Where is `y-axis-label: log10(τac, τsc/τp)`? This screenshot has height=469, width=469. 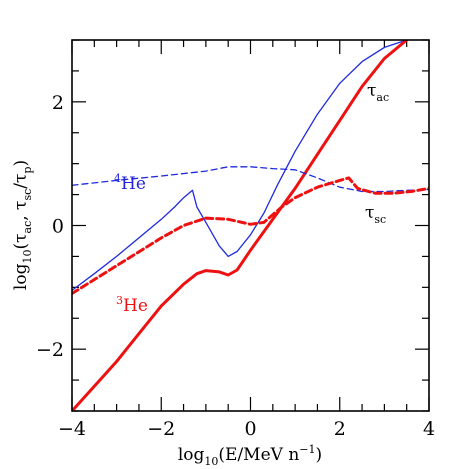
y-axis-label: log10(τac, τsc/τp) is located at coordinates (22, 225).